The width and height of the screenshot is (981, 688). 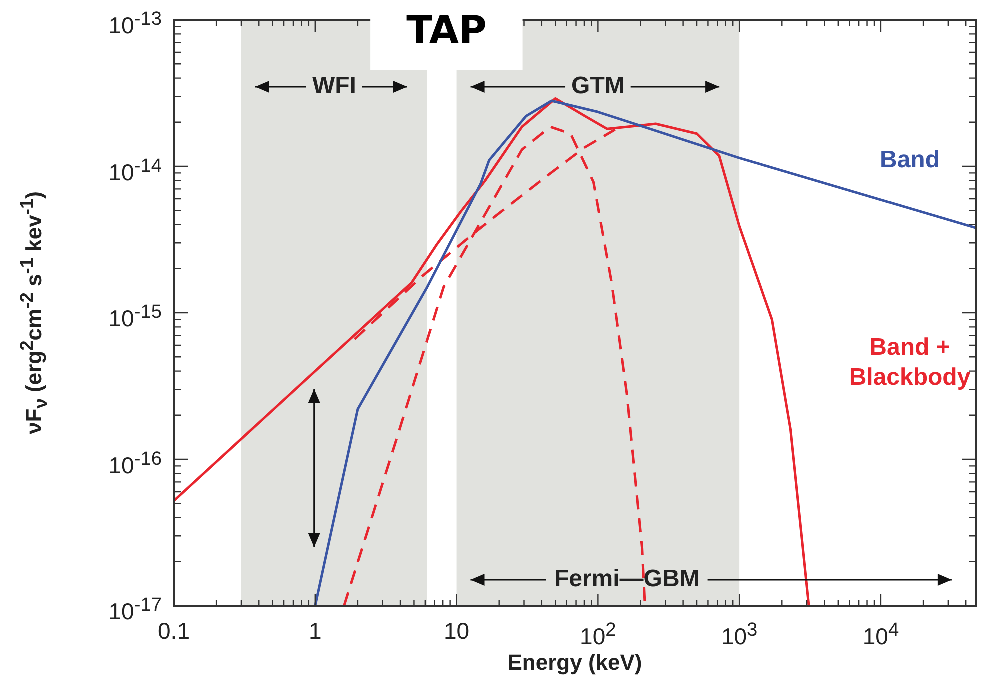 What do you see at coordinates (334, 86) in the screenshot?
I see `band-label: WFI` at bounding box center [334, 86].